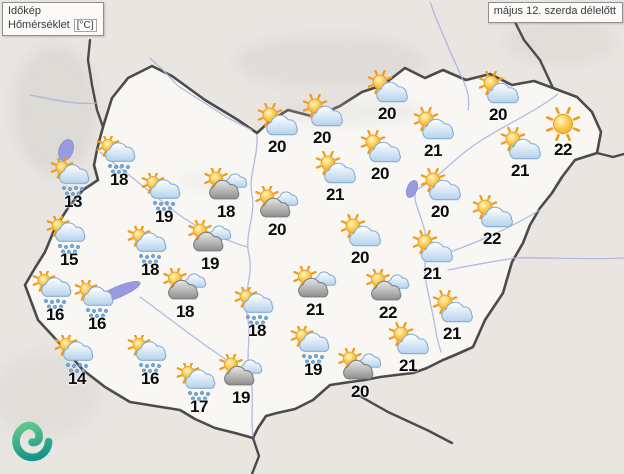  I want to click on date-box: május 12. szerda délelőtt, so click(555, 12).